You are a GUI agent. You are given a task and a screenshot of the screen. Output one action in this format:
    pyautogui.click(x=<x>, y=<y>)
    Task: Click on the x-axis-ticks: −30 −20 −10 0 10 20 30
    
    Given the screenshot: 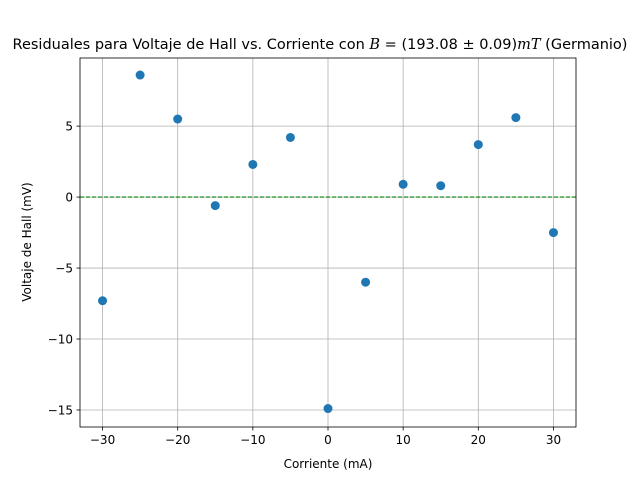 What is the action you would take?
    pyautogui.click(x=325, y=437)
    